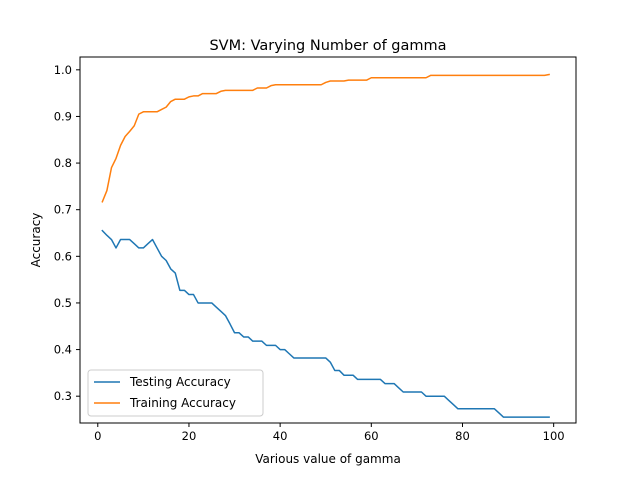 The image size is (640, 481). What do you see at coordinates (63, 350) in the screenshot?
I see `y-tick-label: 0.4` at bounding box center [63, 350].